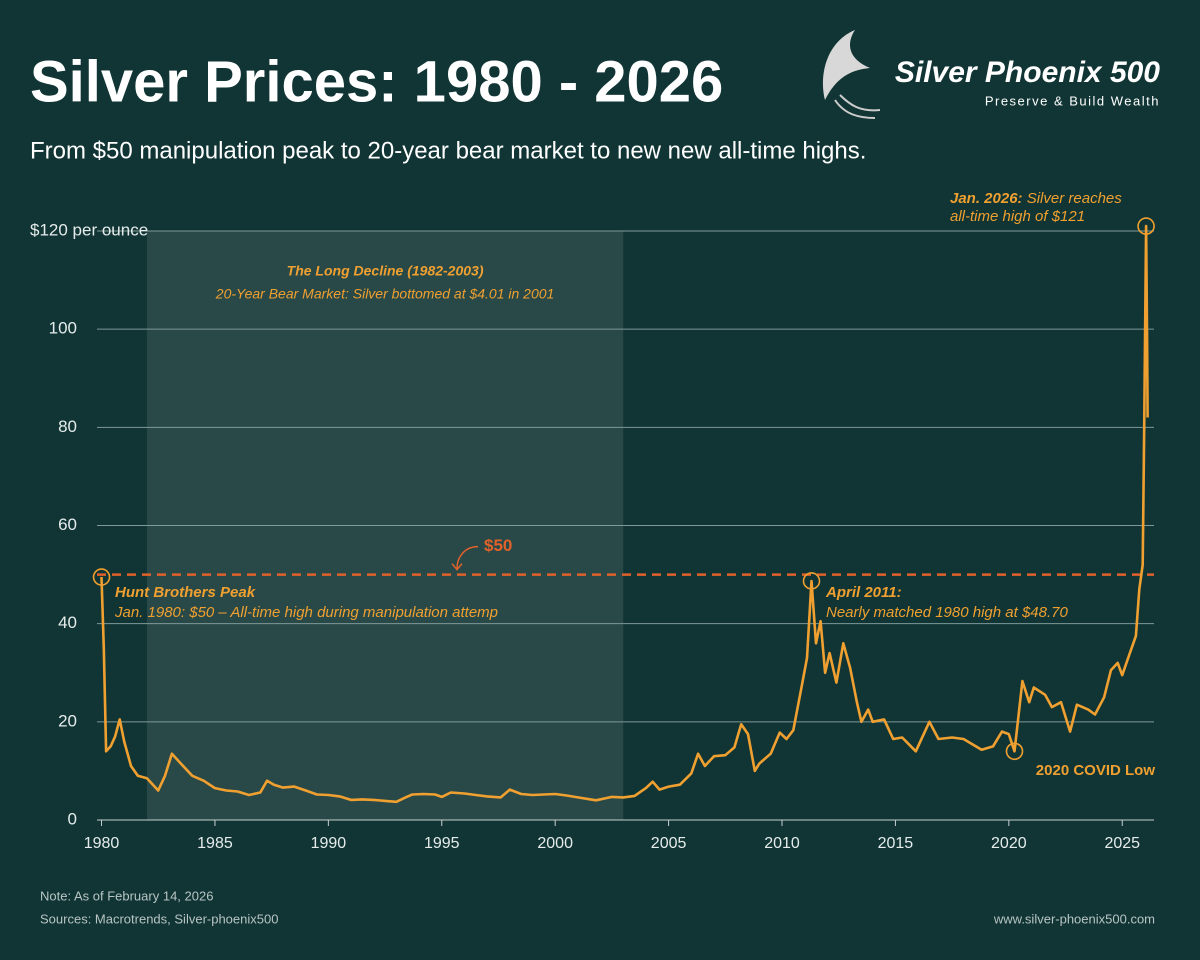 The height and width of the screenshot is (960, 1200). Describe the element at coordinates (1072, 100) in the screenshot. I see `logo-tagline: Preserve & Build Wealth` at that location.